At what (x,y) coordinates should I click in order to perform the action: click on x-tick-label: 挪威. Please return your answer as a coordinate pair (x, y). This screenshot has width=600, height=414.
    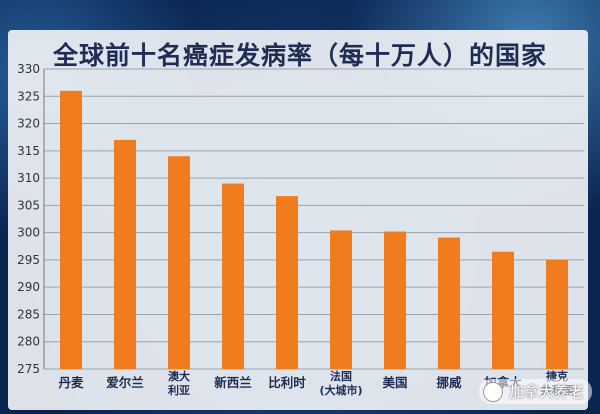
    Looking at the image, I should click on (449, 382).